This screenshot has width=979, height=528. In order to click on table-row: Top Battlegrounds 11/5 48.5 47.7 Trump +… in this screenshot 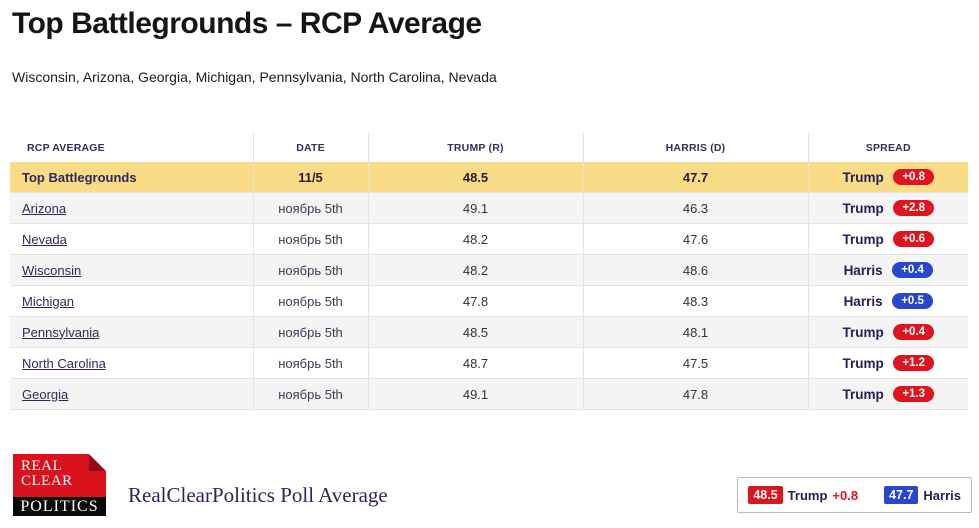, I will do `click(489, 177)`.